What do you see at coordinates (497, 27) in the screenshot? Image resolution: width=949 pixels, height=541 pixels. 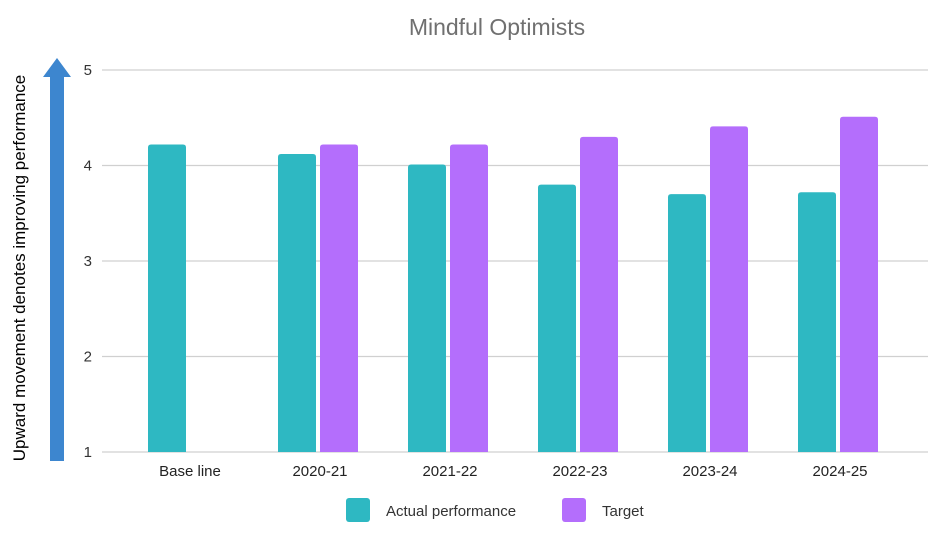 I see `chart-title: Mindful Optimists` at bounding box center [497, 27].